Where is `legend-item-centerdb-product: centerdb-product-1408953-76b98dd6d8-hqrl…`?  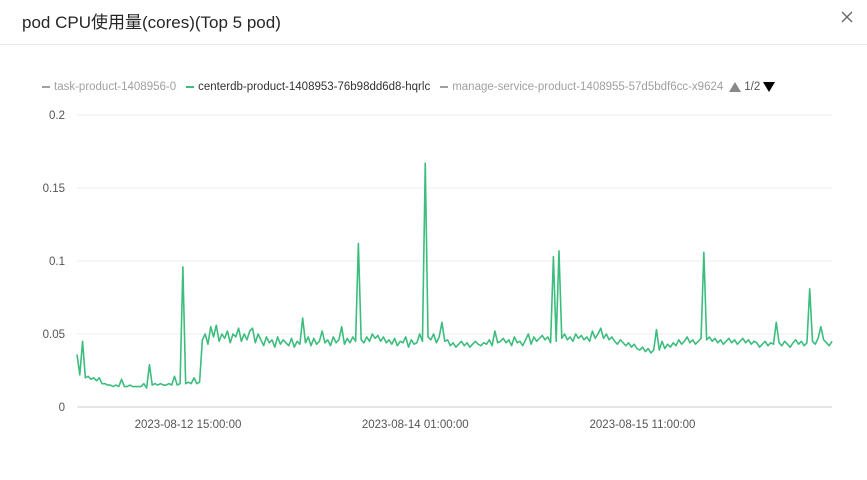 legend-item-centerdb-product: centerdb-product-1408953-76b98dd6d8-hqrl… is located at coordinates (308, 87).